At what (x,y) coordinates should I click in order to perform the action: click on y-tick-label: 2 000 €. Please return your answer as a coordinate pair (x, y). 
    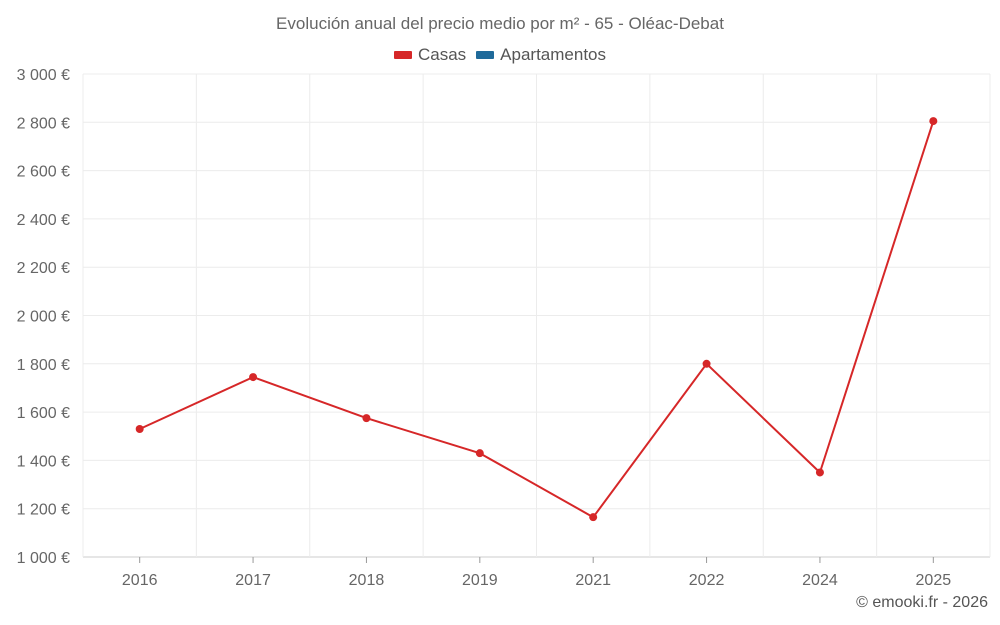
    Looking at the image, I should click on (43, 317).